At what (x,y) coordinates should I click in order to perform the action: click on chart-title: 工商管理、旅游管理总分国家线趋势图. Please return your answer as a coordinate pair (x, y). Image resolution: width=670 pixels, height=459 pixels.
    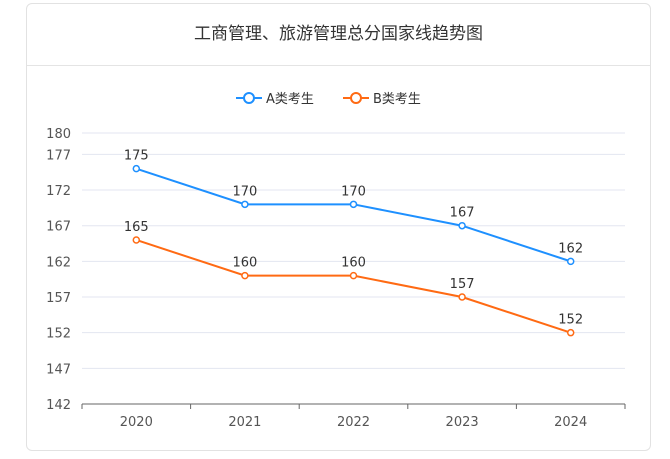
    Looking at the image, I should click on (338, 35).